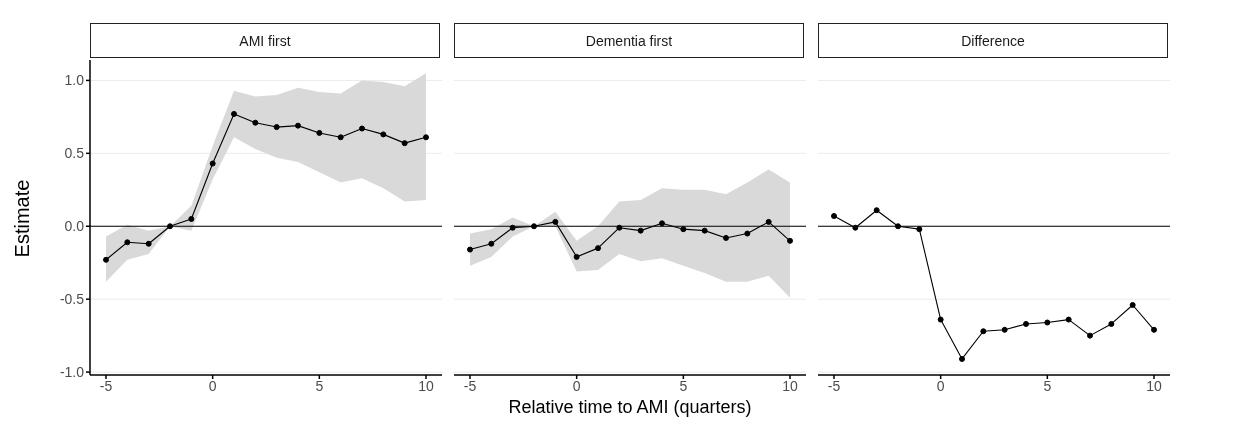  I want to click on y-tick-label: 0.0, so click(74, 226).